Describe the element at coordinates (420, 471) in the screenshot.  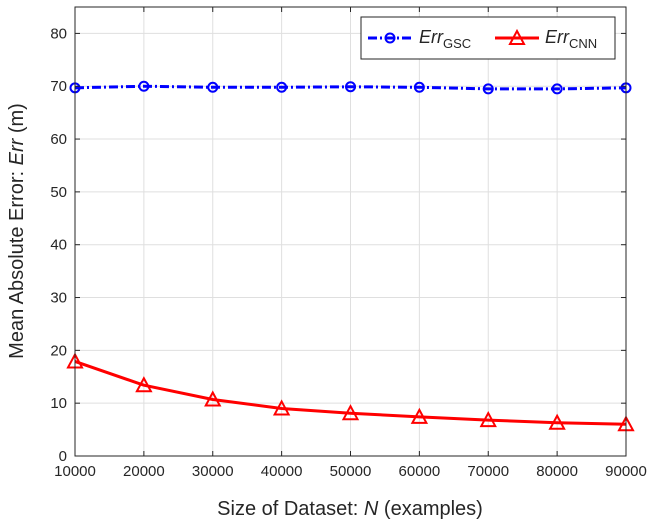
I see `x-tick-label: 60000` at that location.